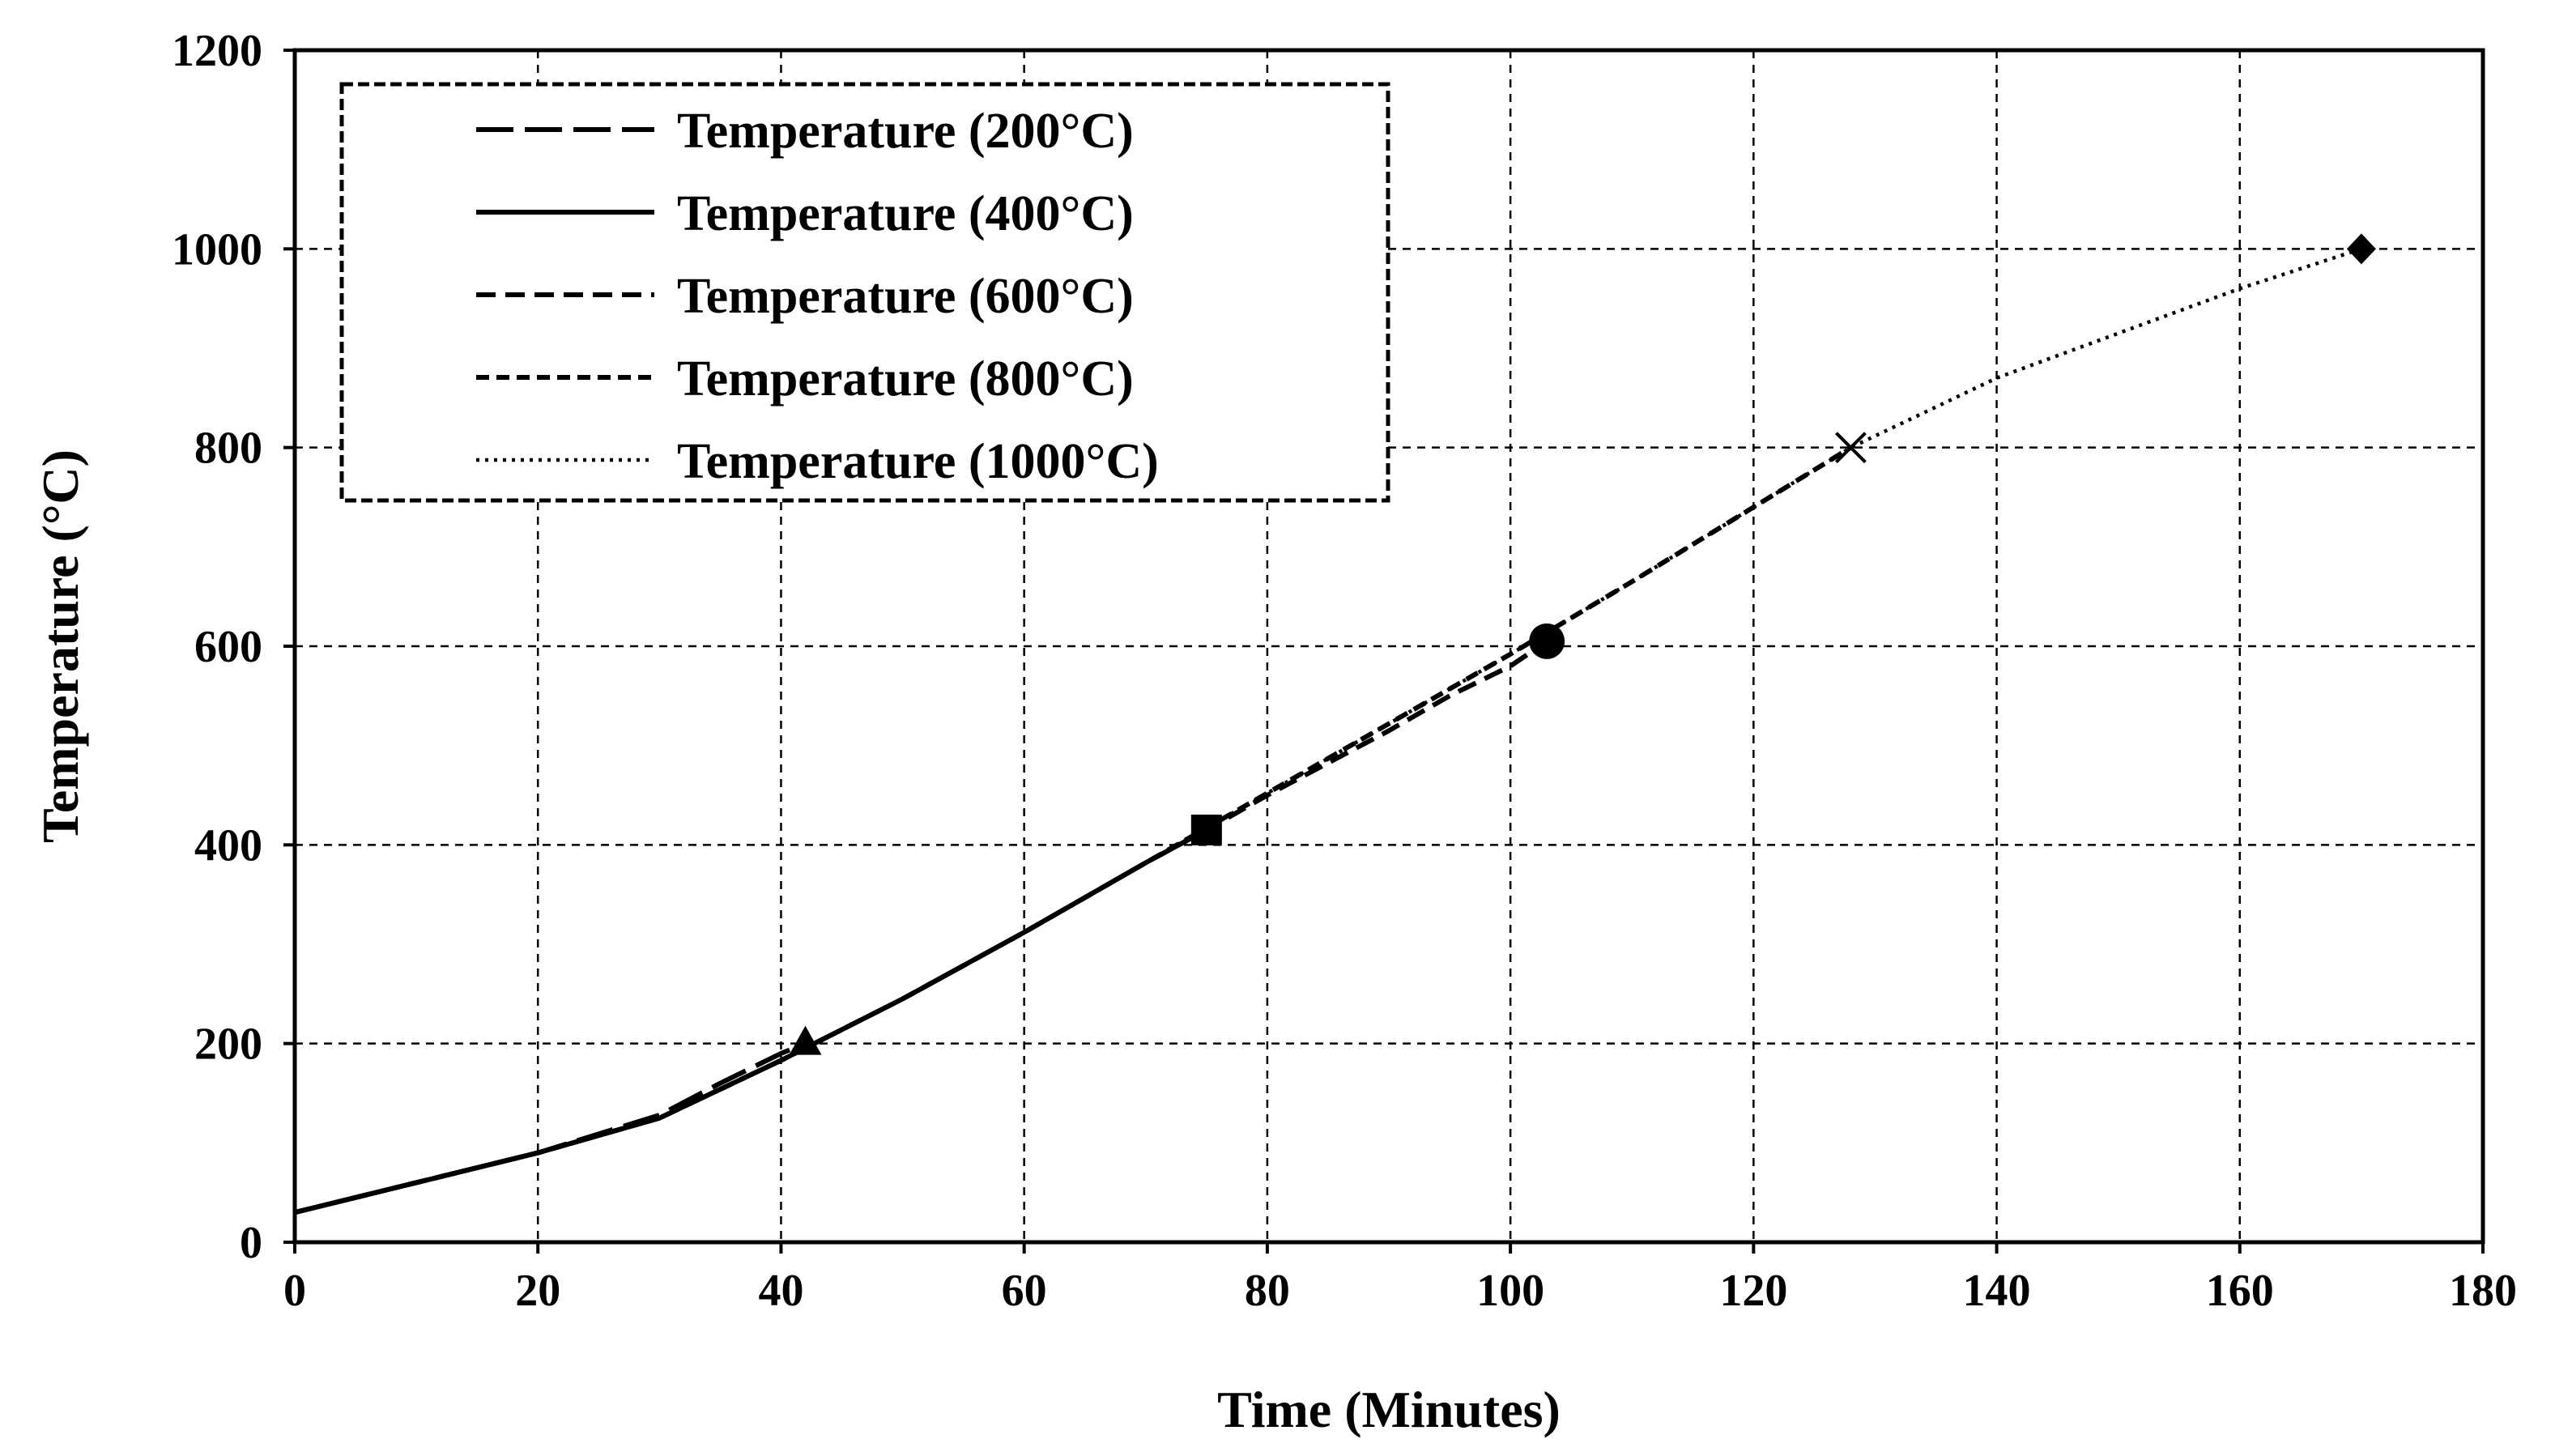 The width and height of the screenshot is (2555, 1456). I want to click on x-tick-label-40: 40, so click(780, 1291).